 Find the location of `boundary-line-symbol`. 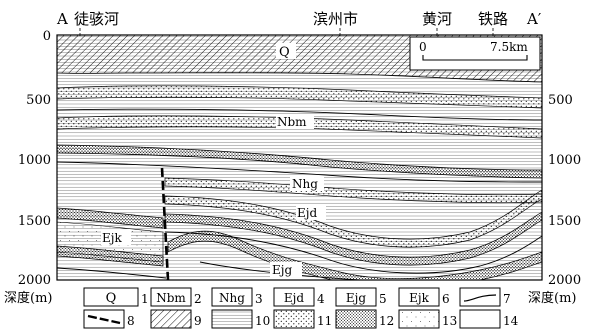

boundary-line-symbol is located at coordinates (480, 298).